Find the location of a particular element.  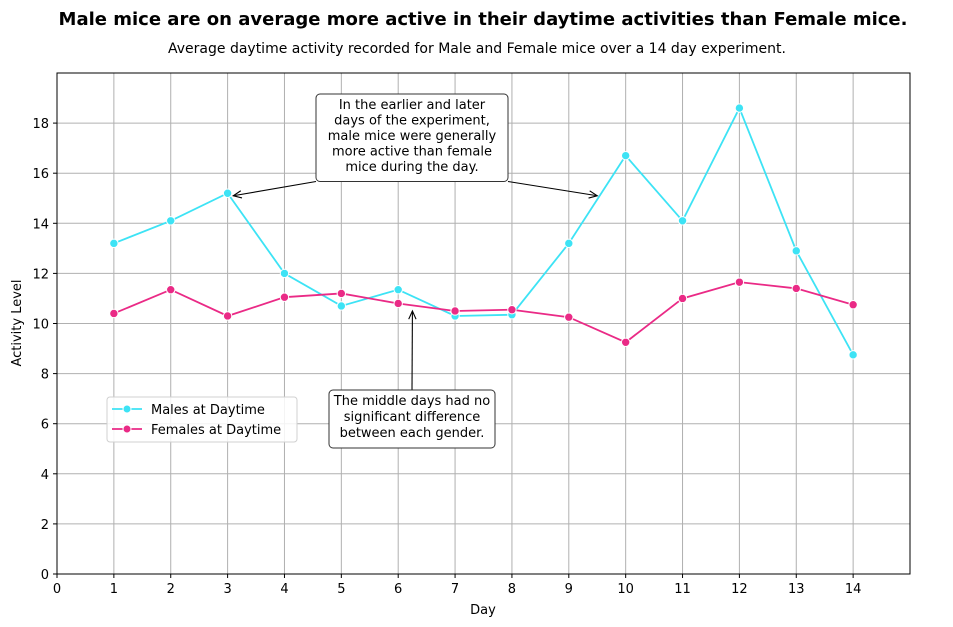

x-tick-label: 10 is located at coordinates (625, 589).